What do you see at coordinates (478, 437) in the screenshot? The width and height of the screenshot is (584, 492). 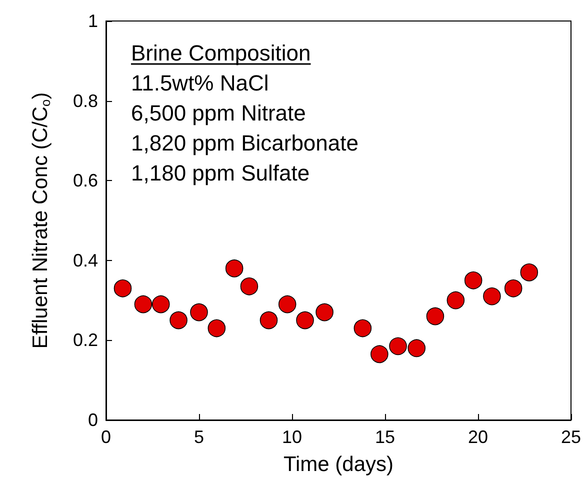 I see `x-tick-label: 20` at bounding box center [478, 437].